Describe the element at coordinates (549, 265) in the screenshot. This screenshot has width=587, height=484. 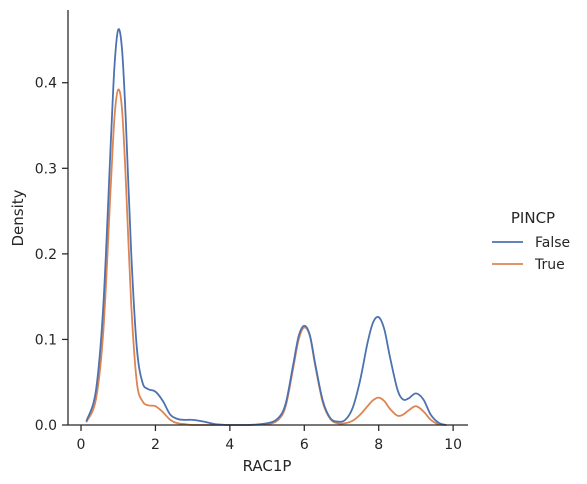
I see `legend-label-true: True` at that location.